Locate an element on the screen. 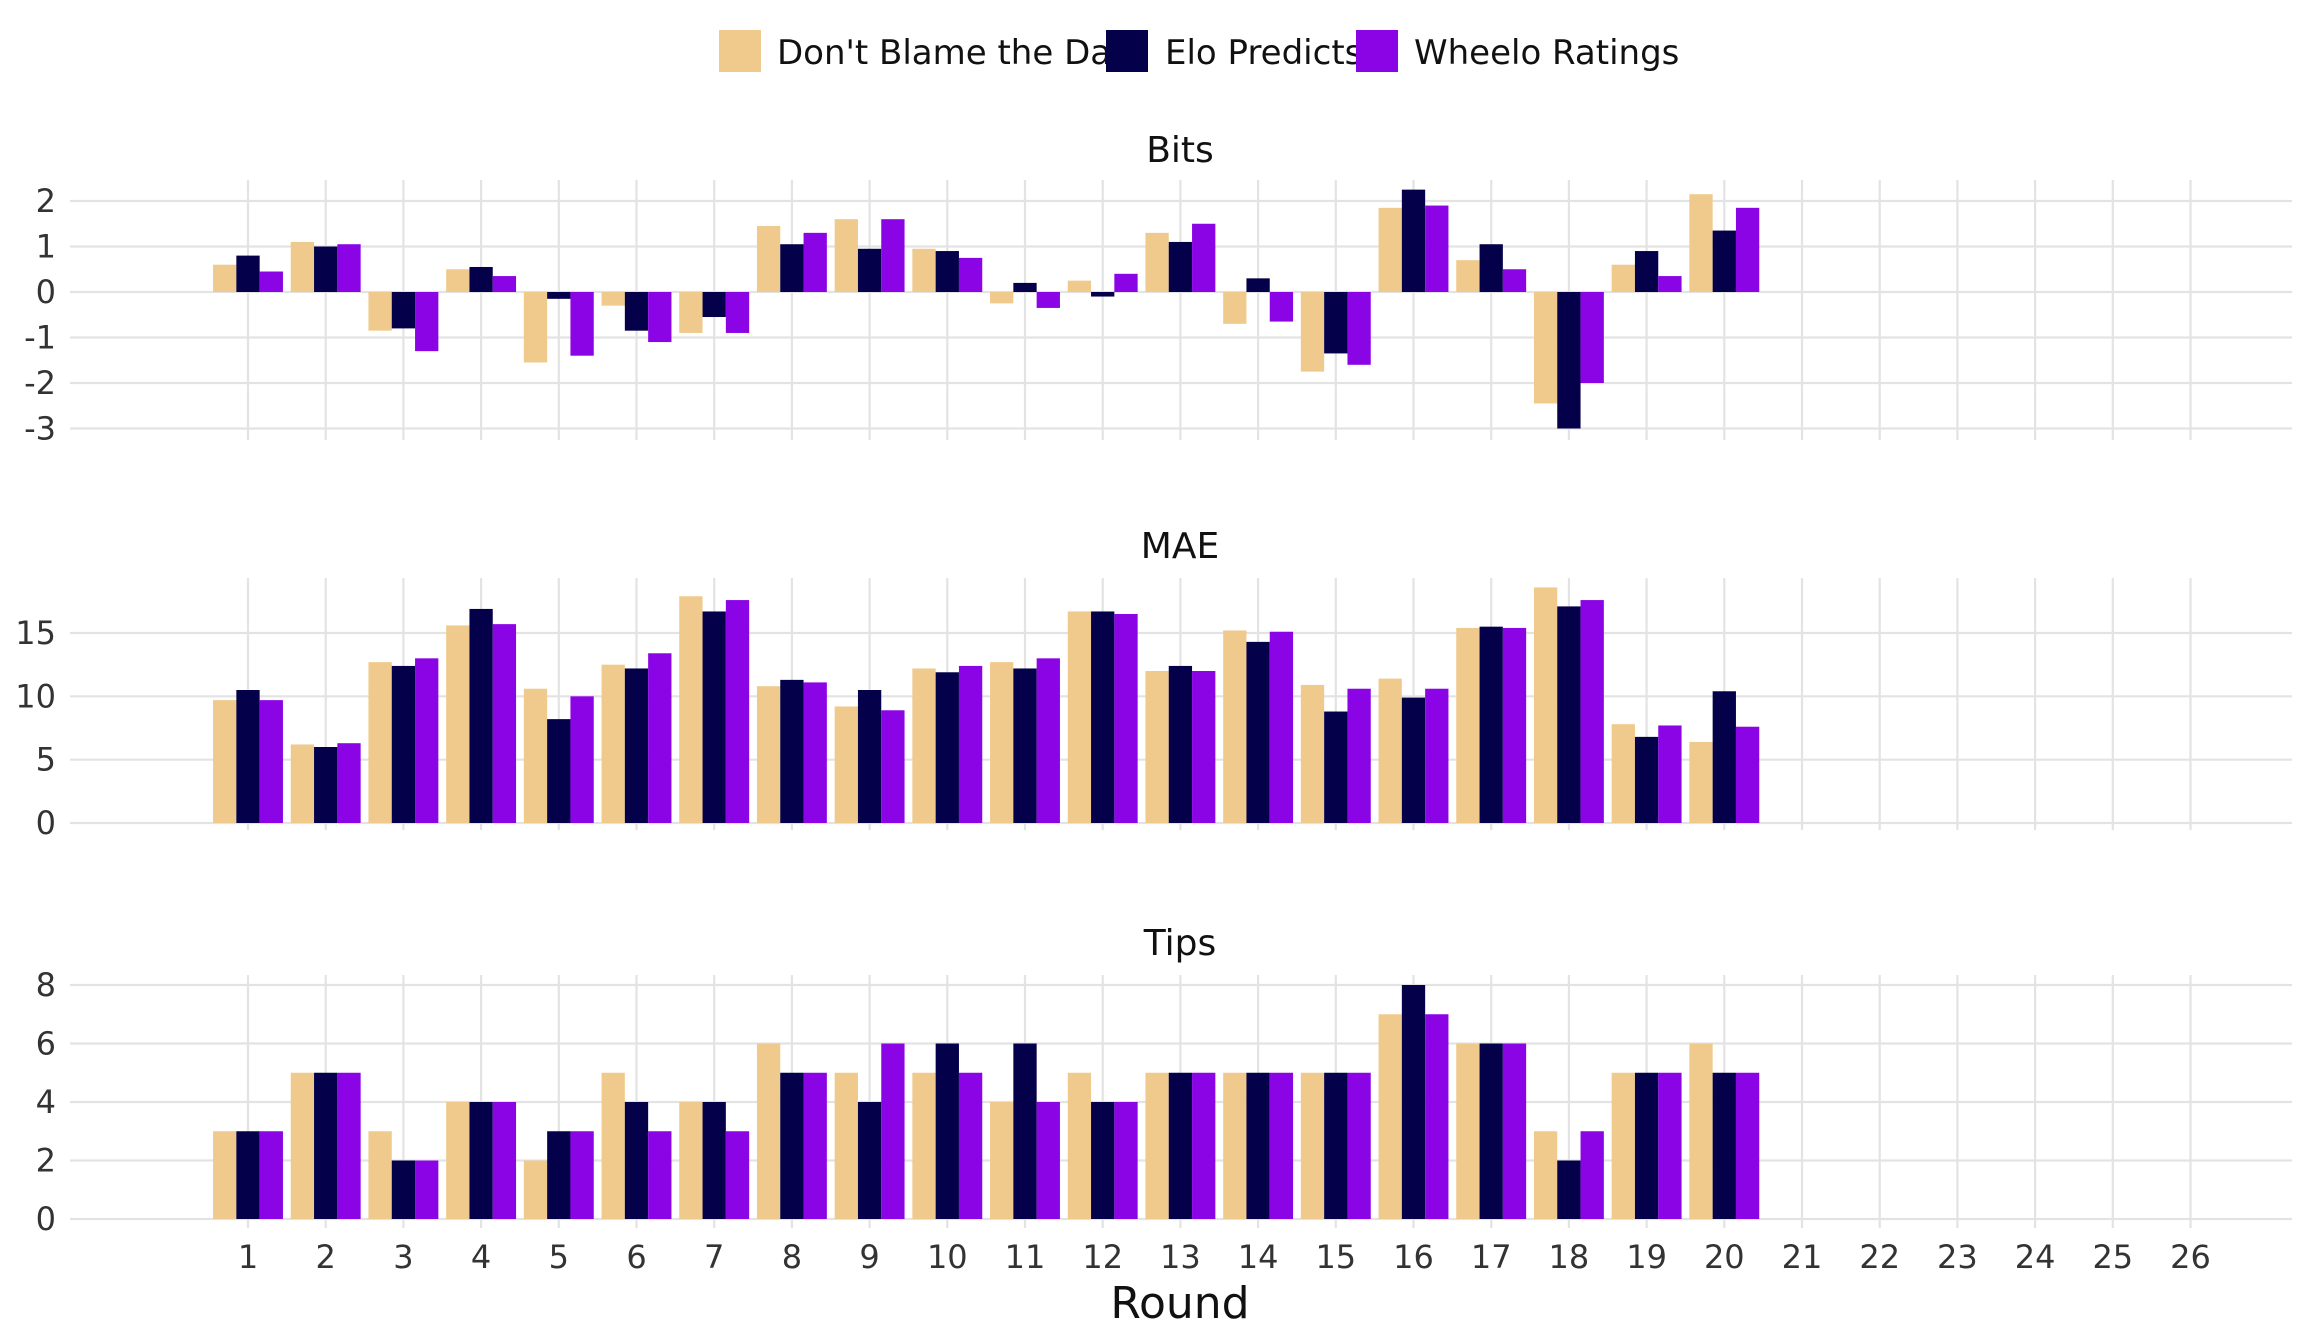  legend-swatch-elo-predicts is located at coordinates (1127, 51).